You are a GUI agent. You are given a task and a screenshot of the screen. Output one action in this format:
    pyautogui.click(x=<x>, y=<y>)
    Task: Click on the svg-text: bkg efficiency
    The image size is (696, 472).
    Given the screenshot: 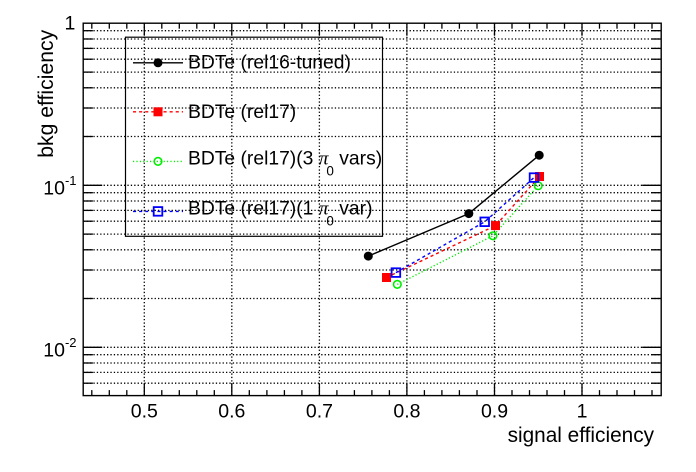 What is the action you would take?
    pyautogui.click(x=46, y=93)
    